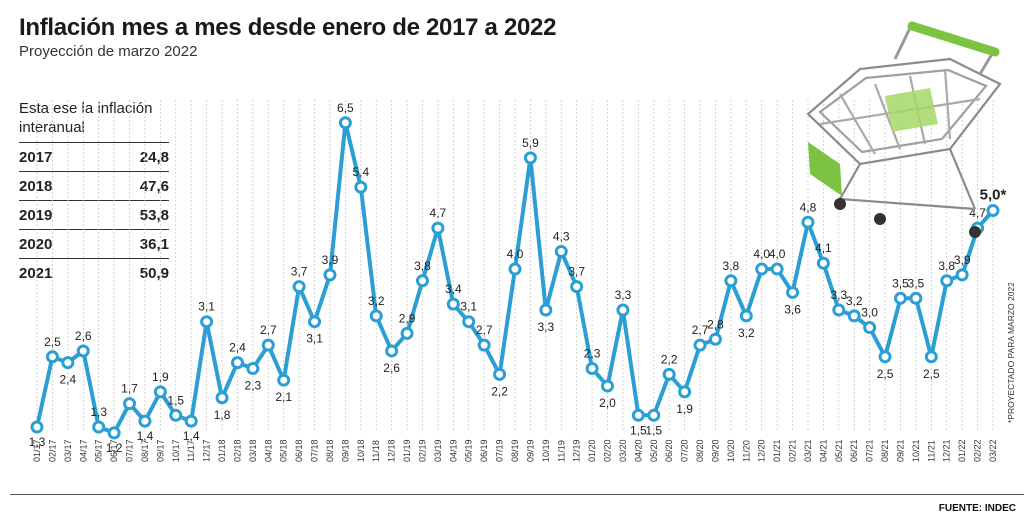  What do you see at coordinates (962, 260) in the screenshot?
I see `value-label: 3,9` at bounding box center [962, 260].